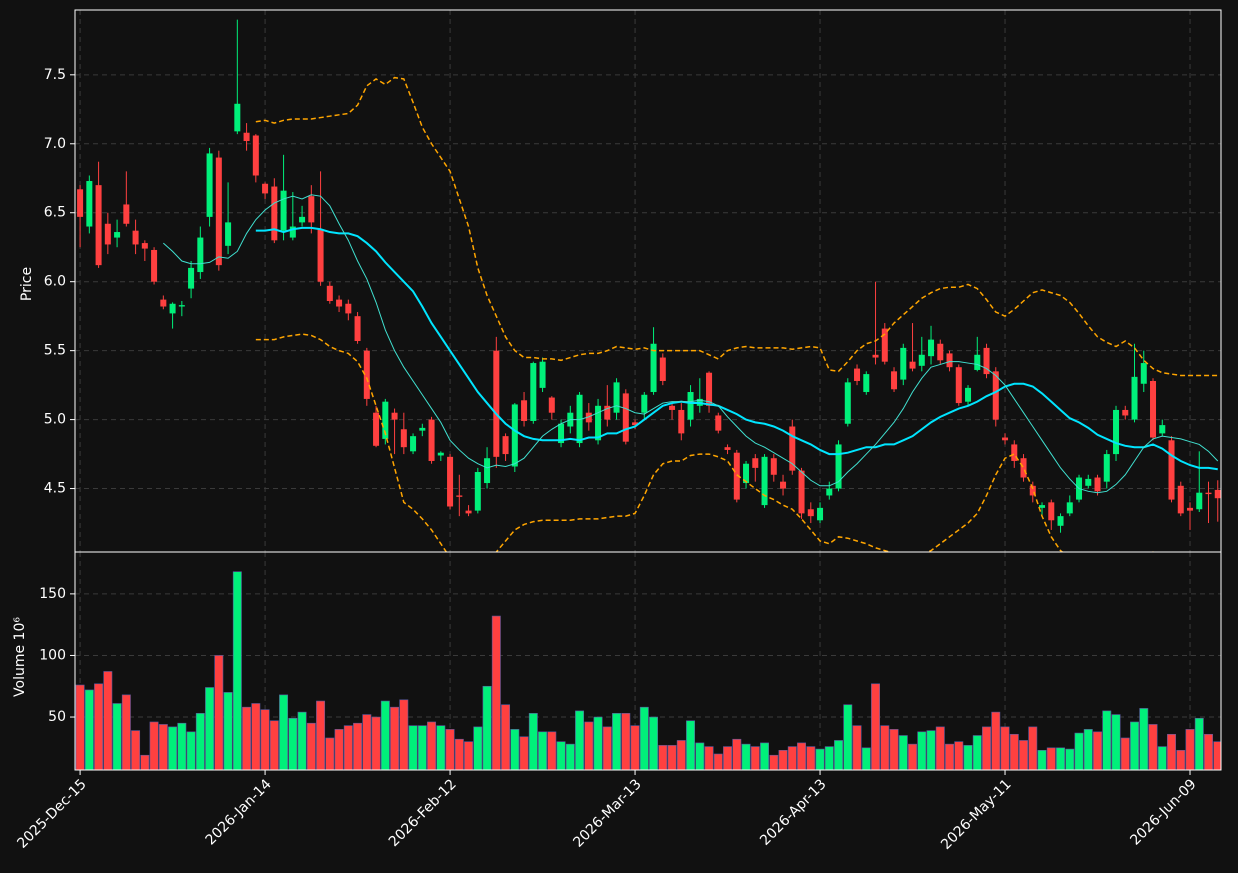  Describe the element at coordinates (20, 657) in the screenshot. I see `volume-axis-label: Volume 10⁶` at that location.